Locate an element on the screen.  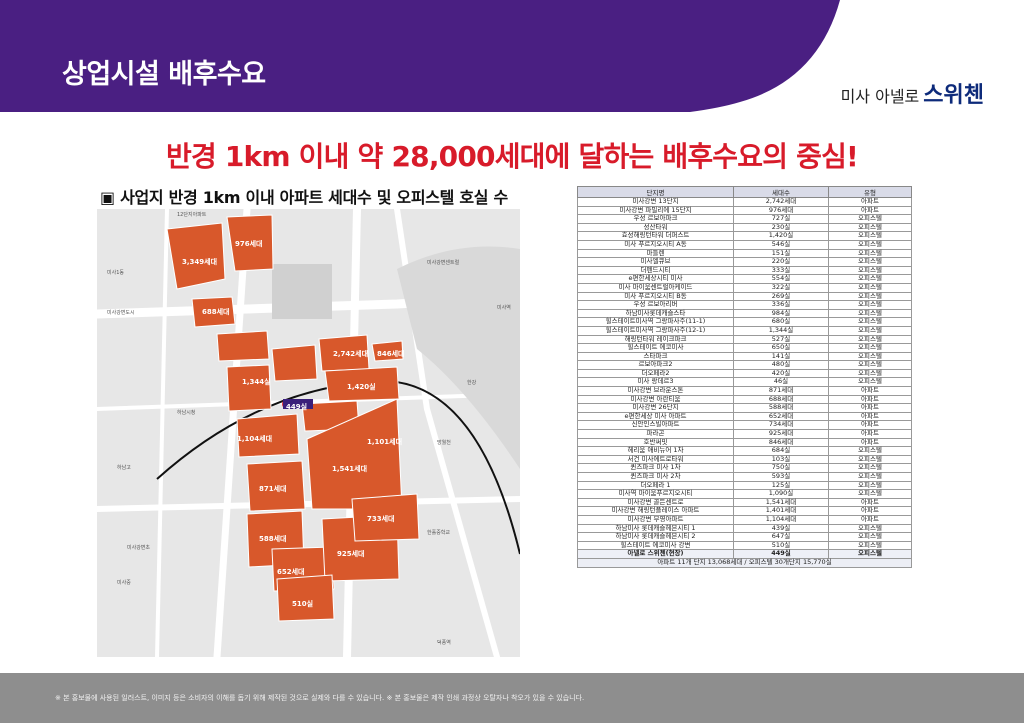
table-cell: 미사역 마이움푸르지오시티 is located at coordinates (655, 494).